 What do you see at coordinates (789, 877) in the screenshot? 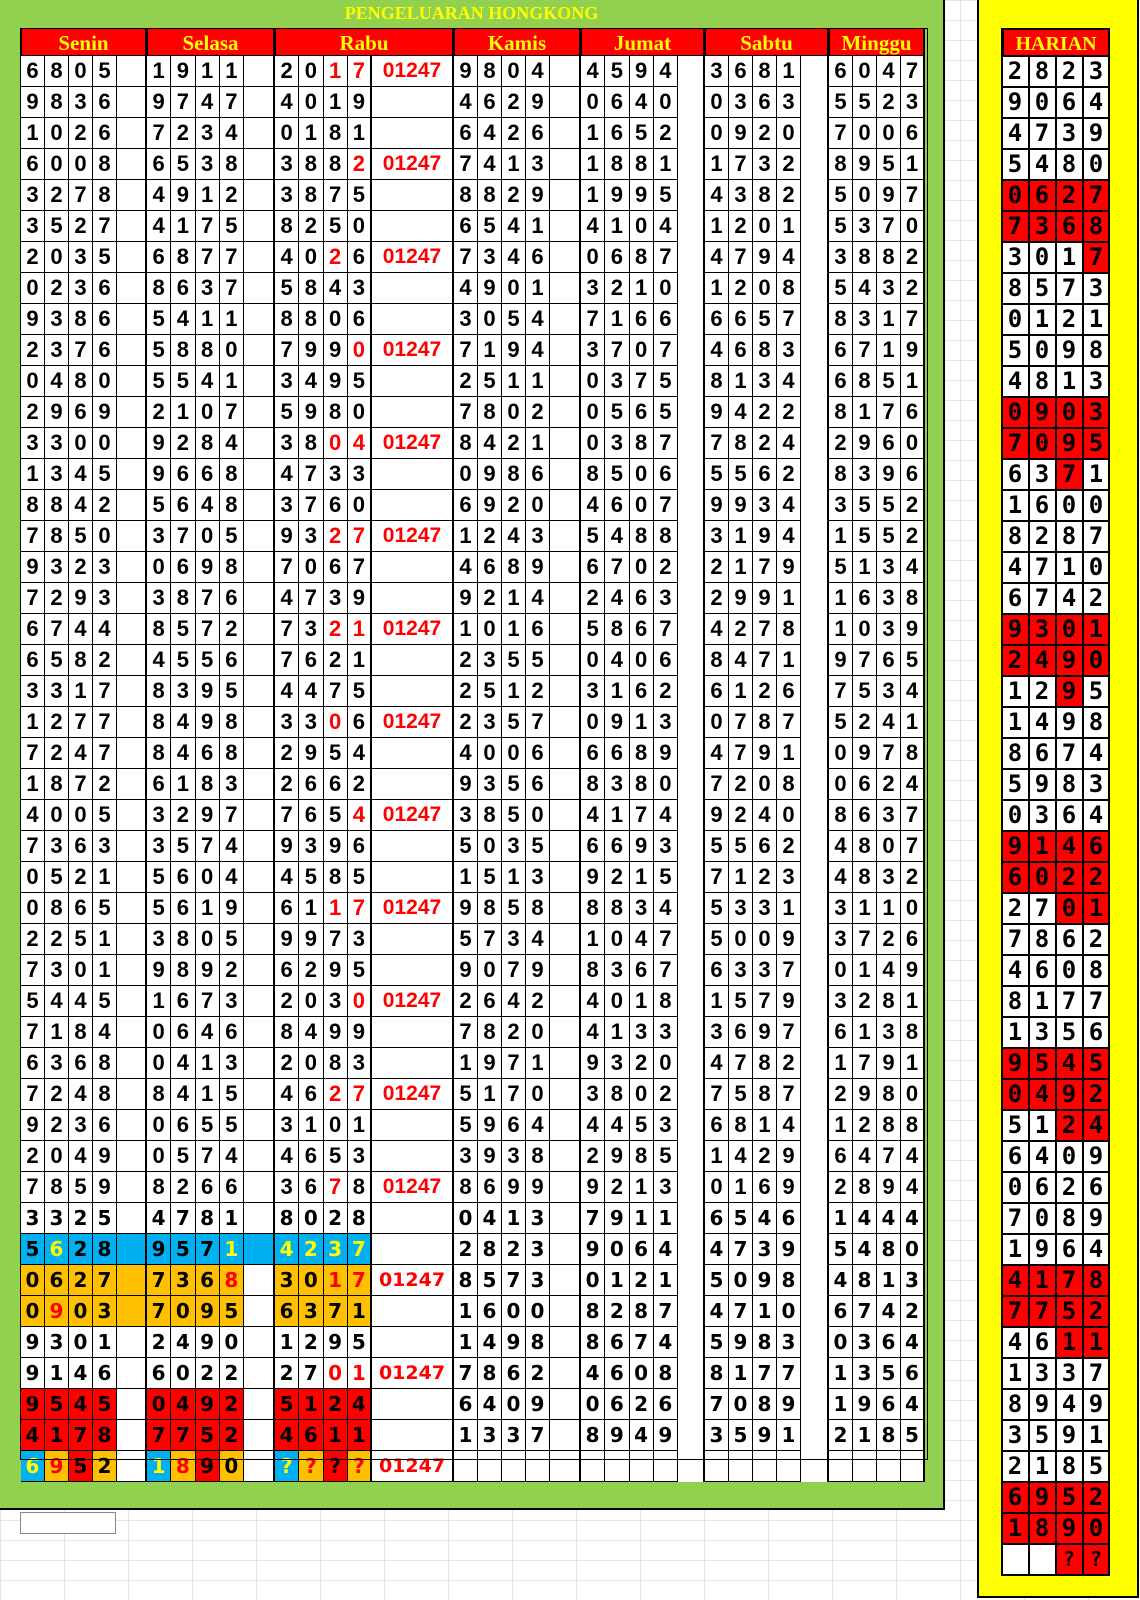
I see `sabtu-digit: 3` at bounding box center [789, 877].